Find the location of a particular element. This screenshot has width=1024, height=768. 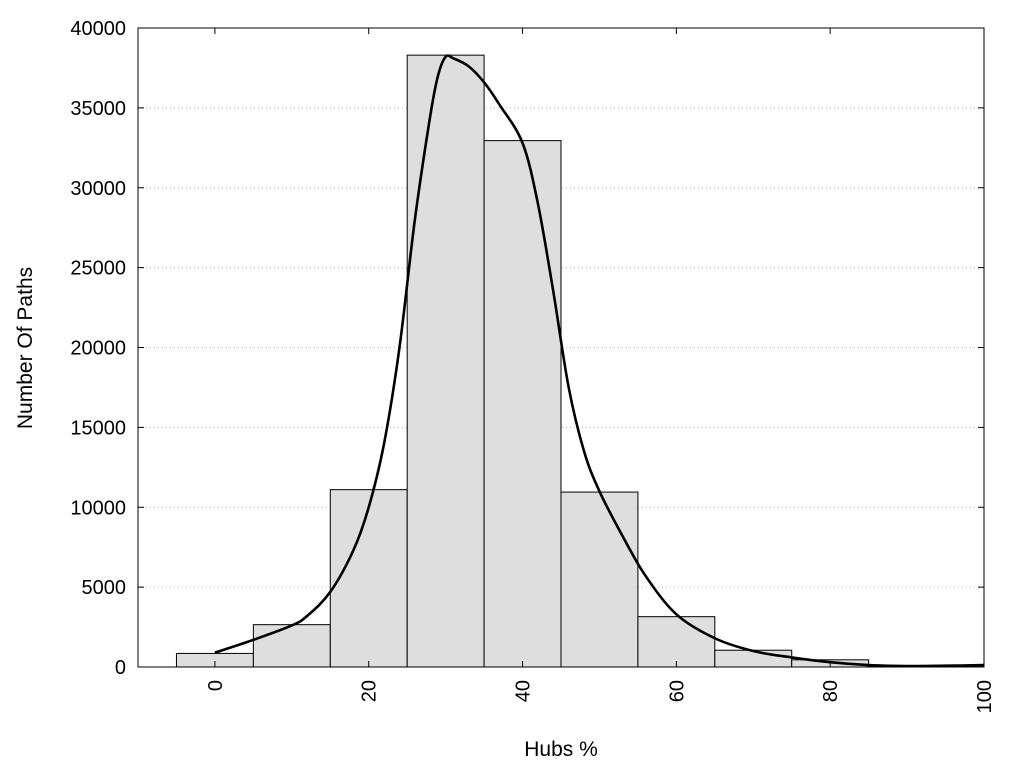

x-tick-label: 60 is located at coordinates (677, 691).